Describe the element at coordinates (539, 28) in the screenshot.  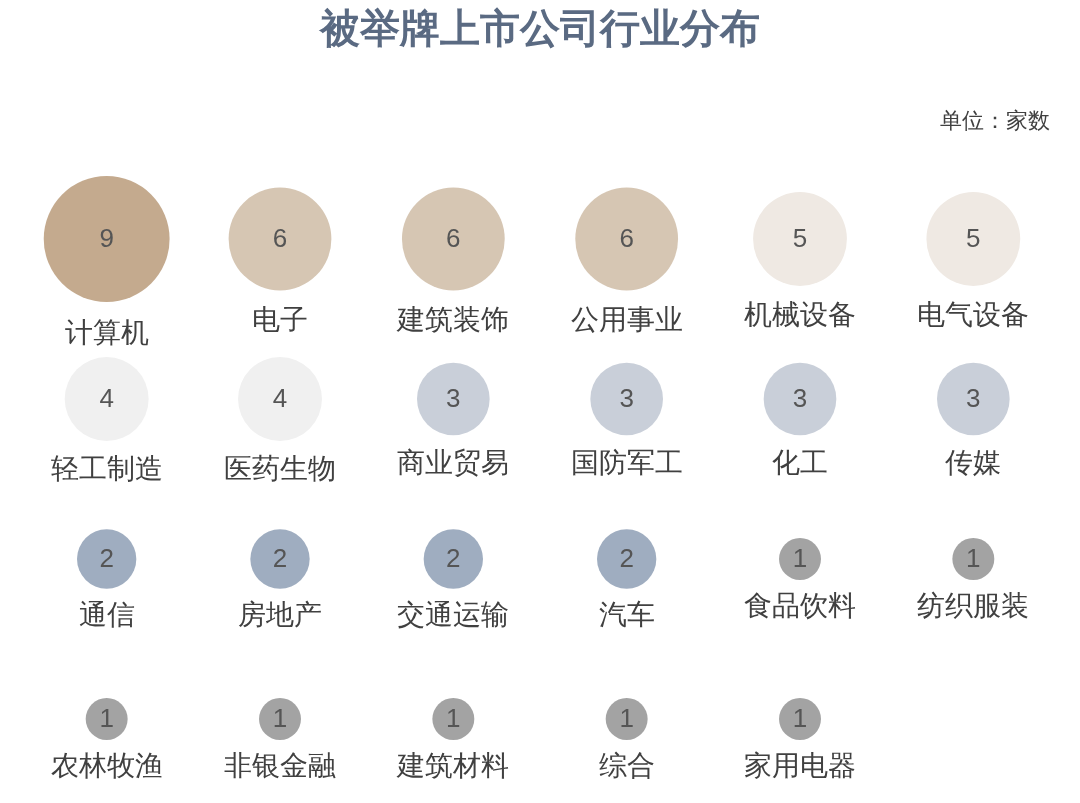
I see `text: 被举牌上市公司行业分布` at that location.